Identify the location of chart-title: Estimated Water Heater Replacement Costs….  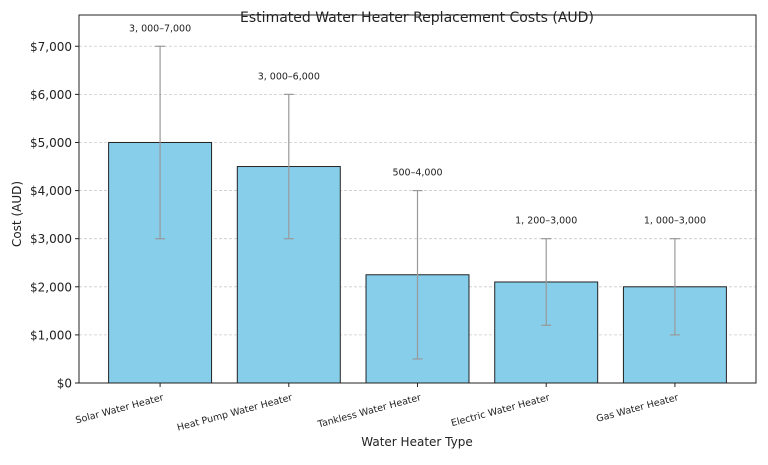
(417, 18).